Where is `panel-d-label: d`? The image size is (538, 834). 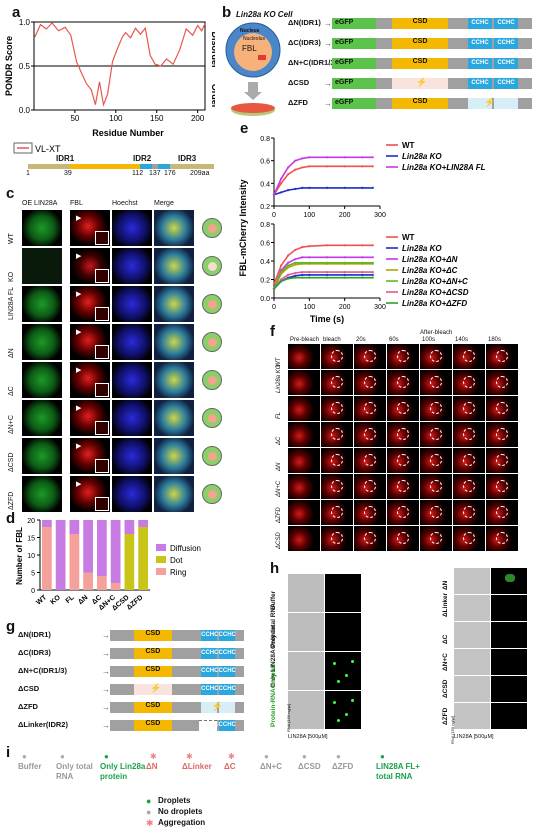
panel-d-label: d is located at coordinates (11, 518).